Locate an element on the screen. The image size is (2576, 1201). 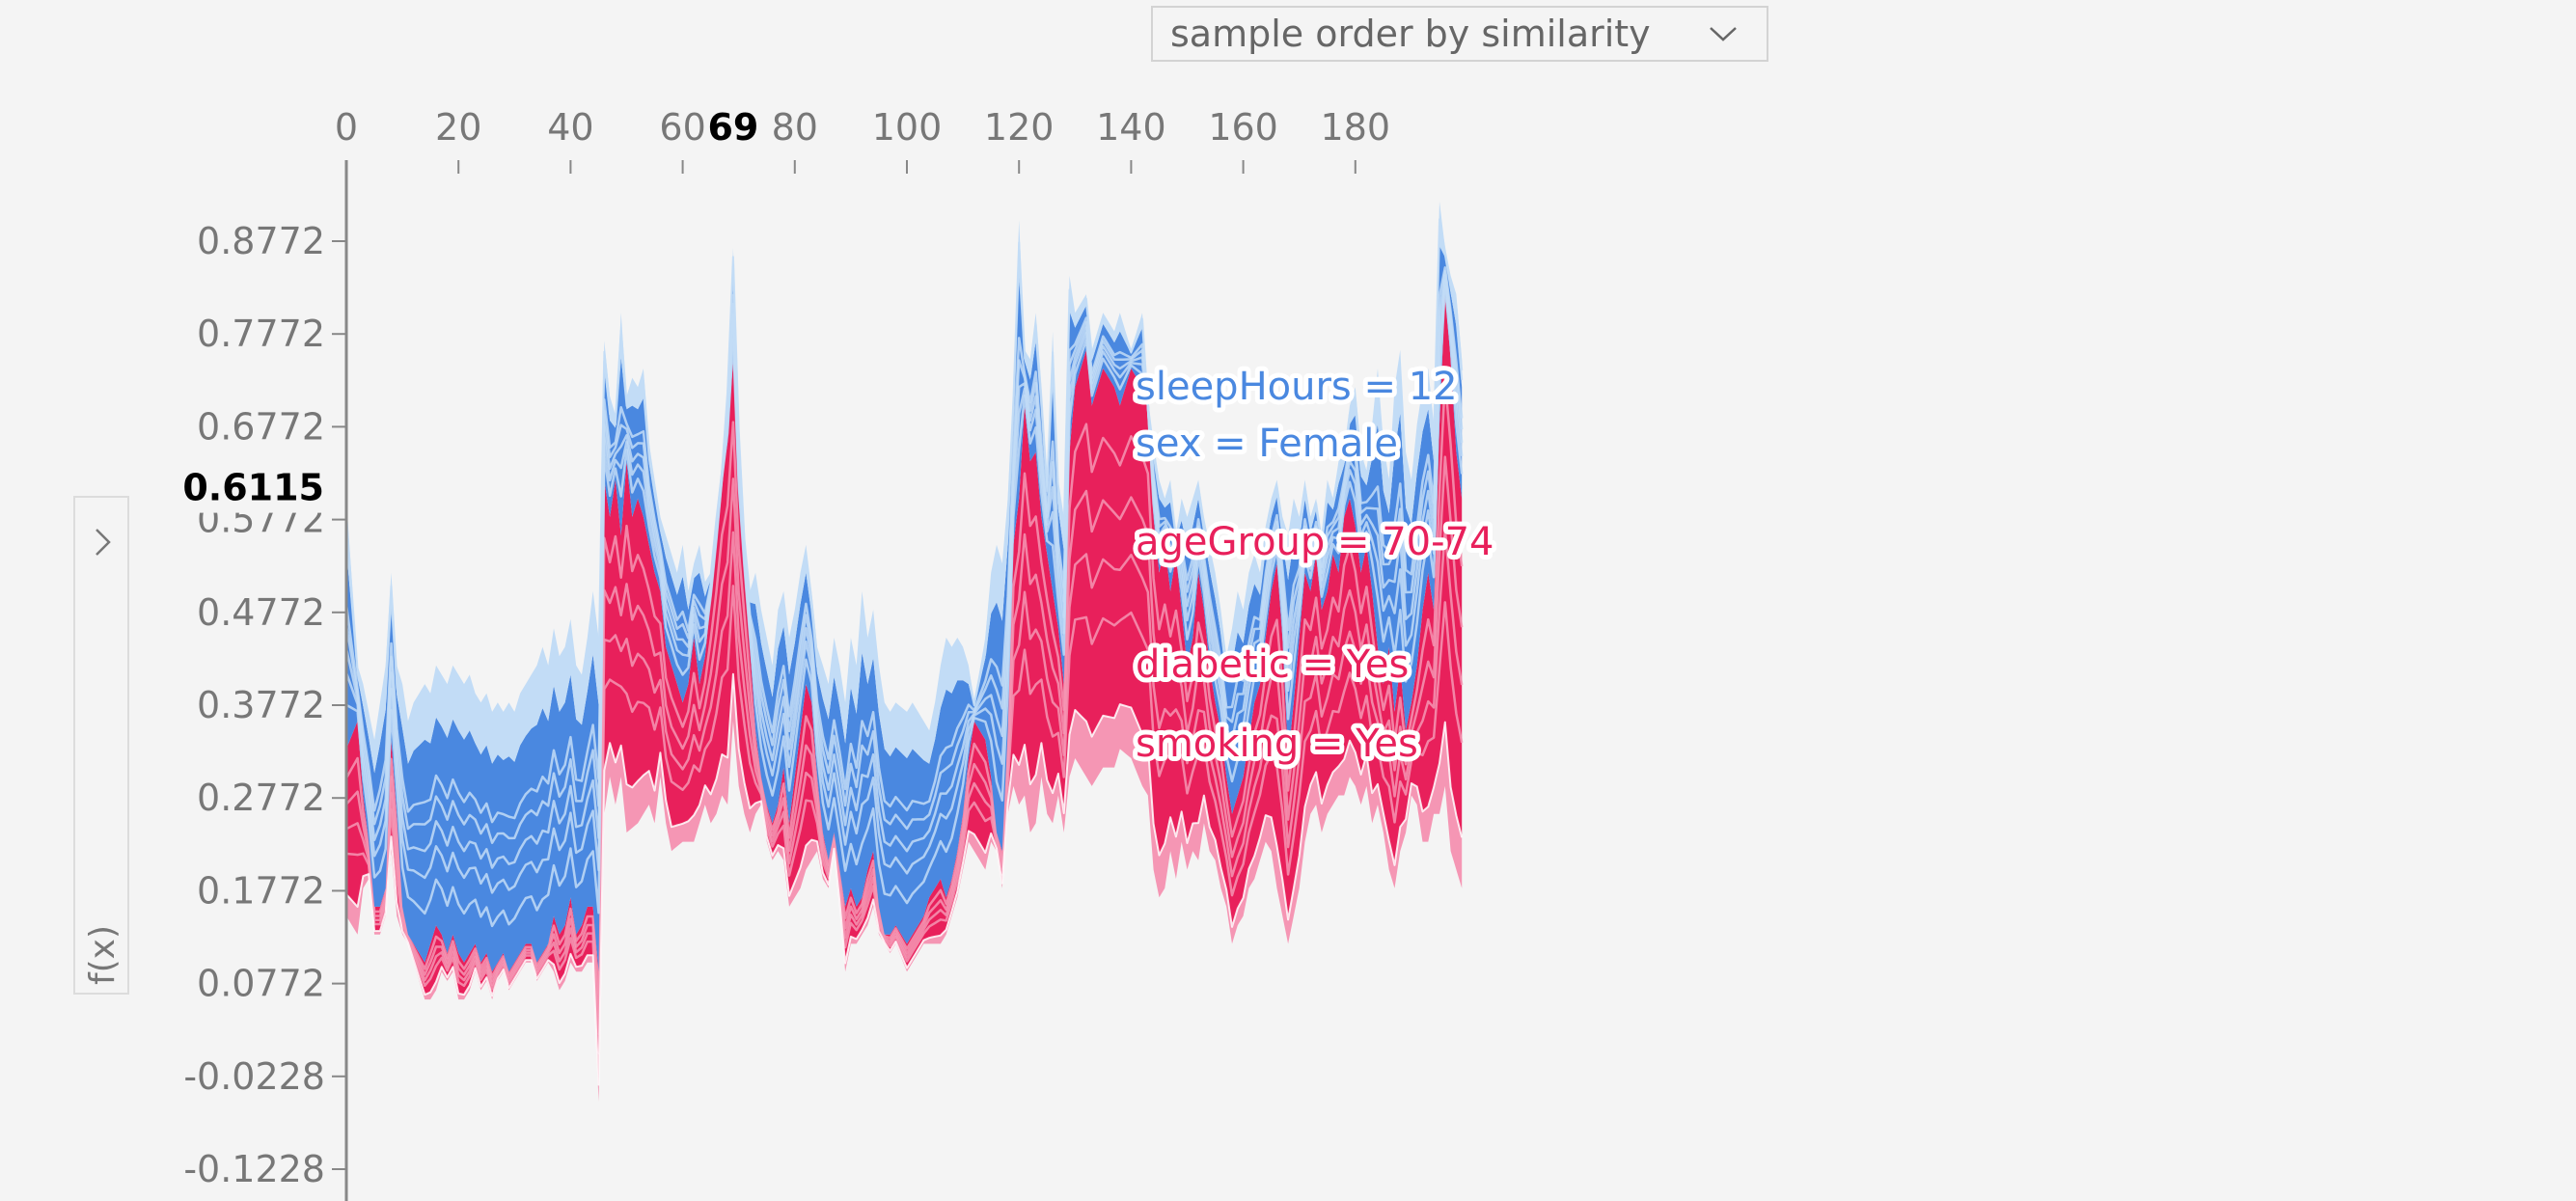
x-tick-label: 120 is located at coordinates (1020, 127).